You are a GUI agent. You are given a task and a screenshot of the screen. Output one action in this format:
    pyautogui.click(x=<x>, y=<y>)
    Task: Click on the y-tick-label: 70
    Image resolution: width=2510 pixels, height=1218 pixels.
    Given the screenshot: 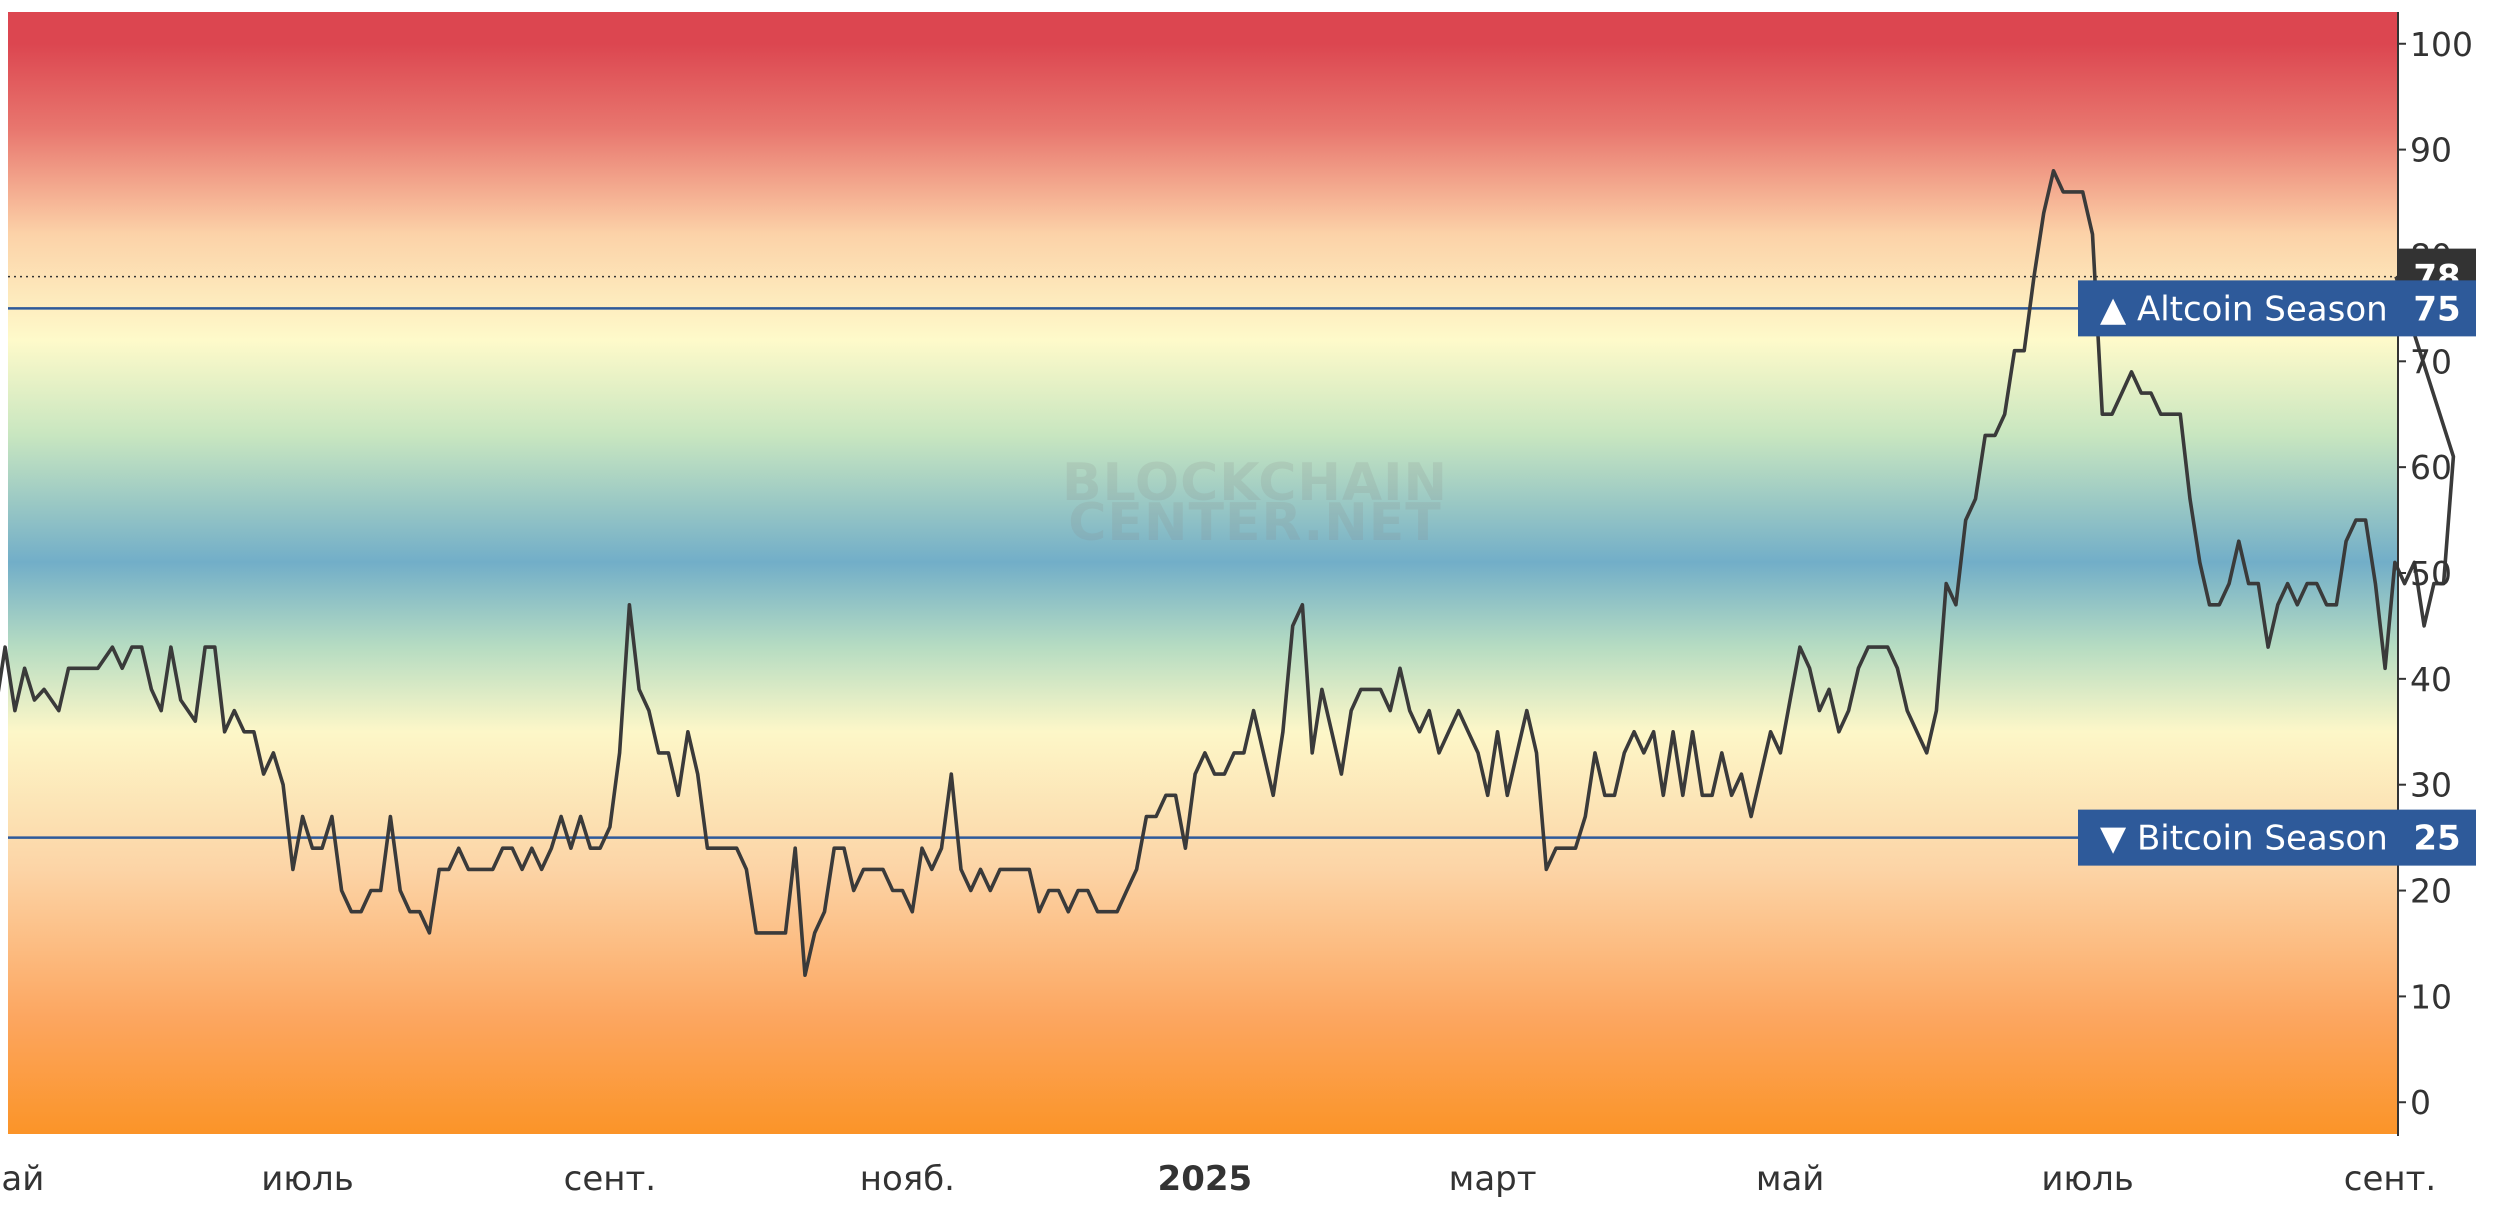 What is the action you would take?
    pyautogui.click(x=2431, y=361)
    